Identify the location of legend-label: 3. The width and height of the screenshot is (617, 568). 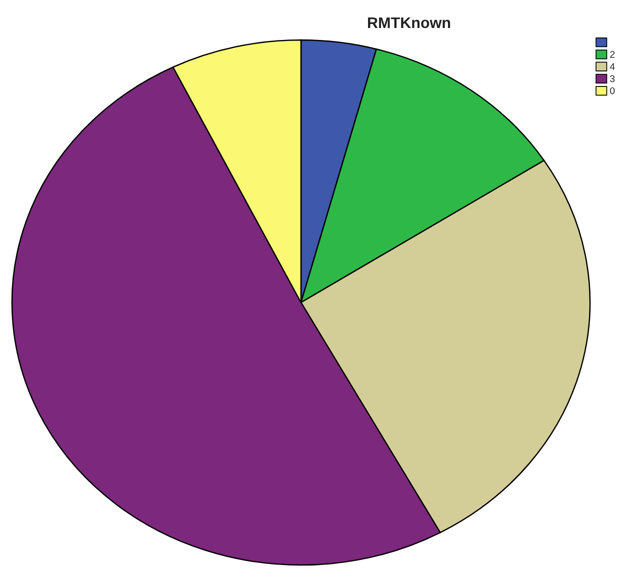
(612, 78).